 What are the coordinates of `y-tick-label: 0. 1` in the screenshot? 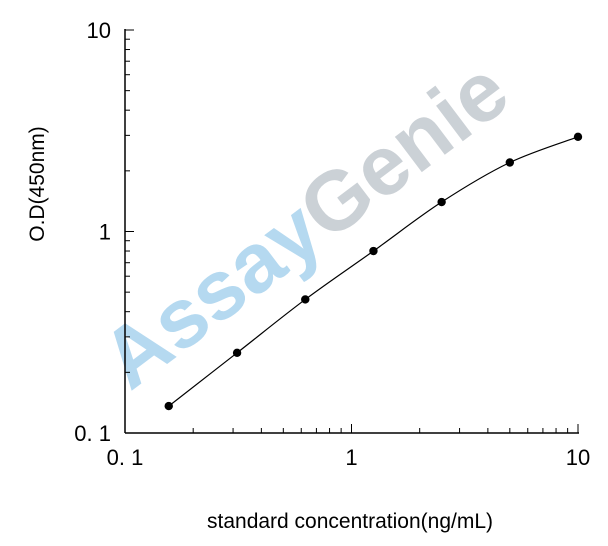 It's located at (92, 433).